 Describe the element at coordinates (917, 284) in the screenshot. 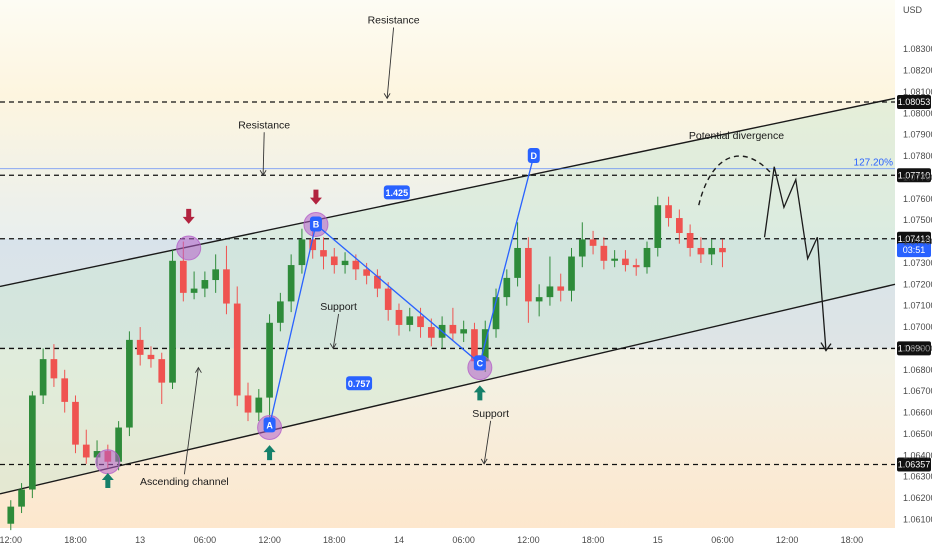

I see `price-tick-label: 1.07200` at that location.